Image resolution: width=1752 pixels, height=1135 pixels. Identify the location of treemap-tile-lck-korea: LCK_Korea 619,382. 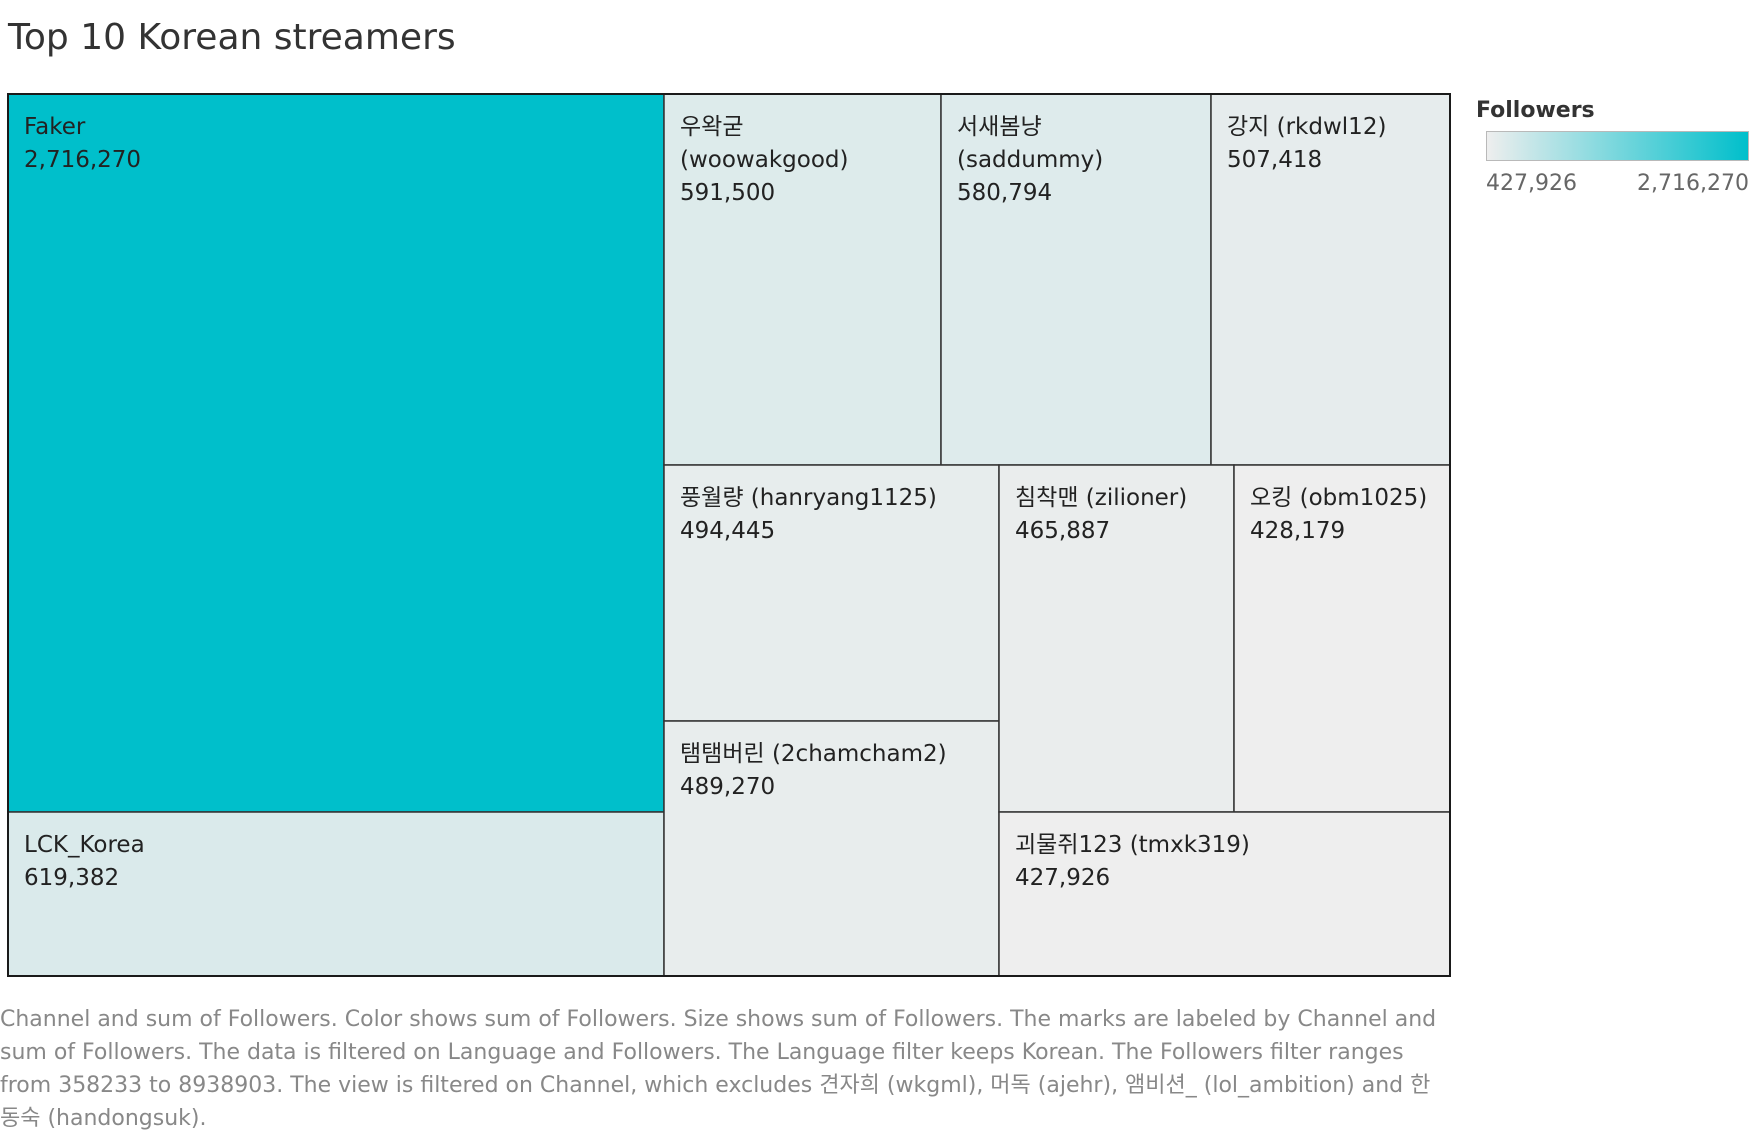
(336, 894).